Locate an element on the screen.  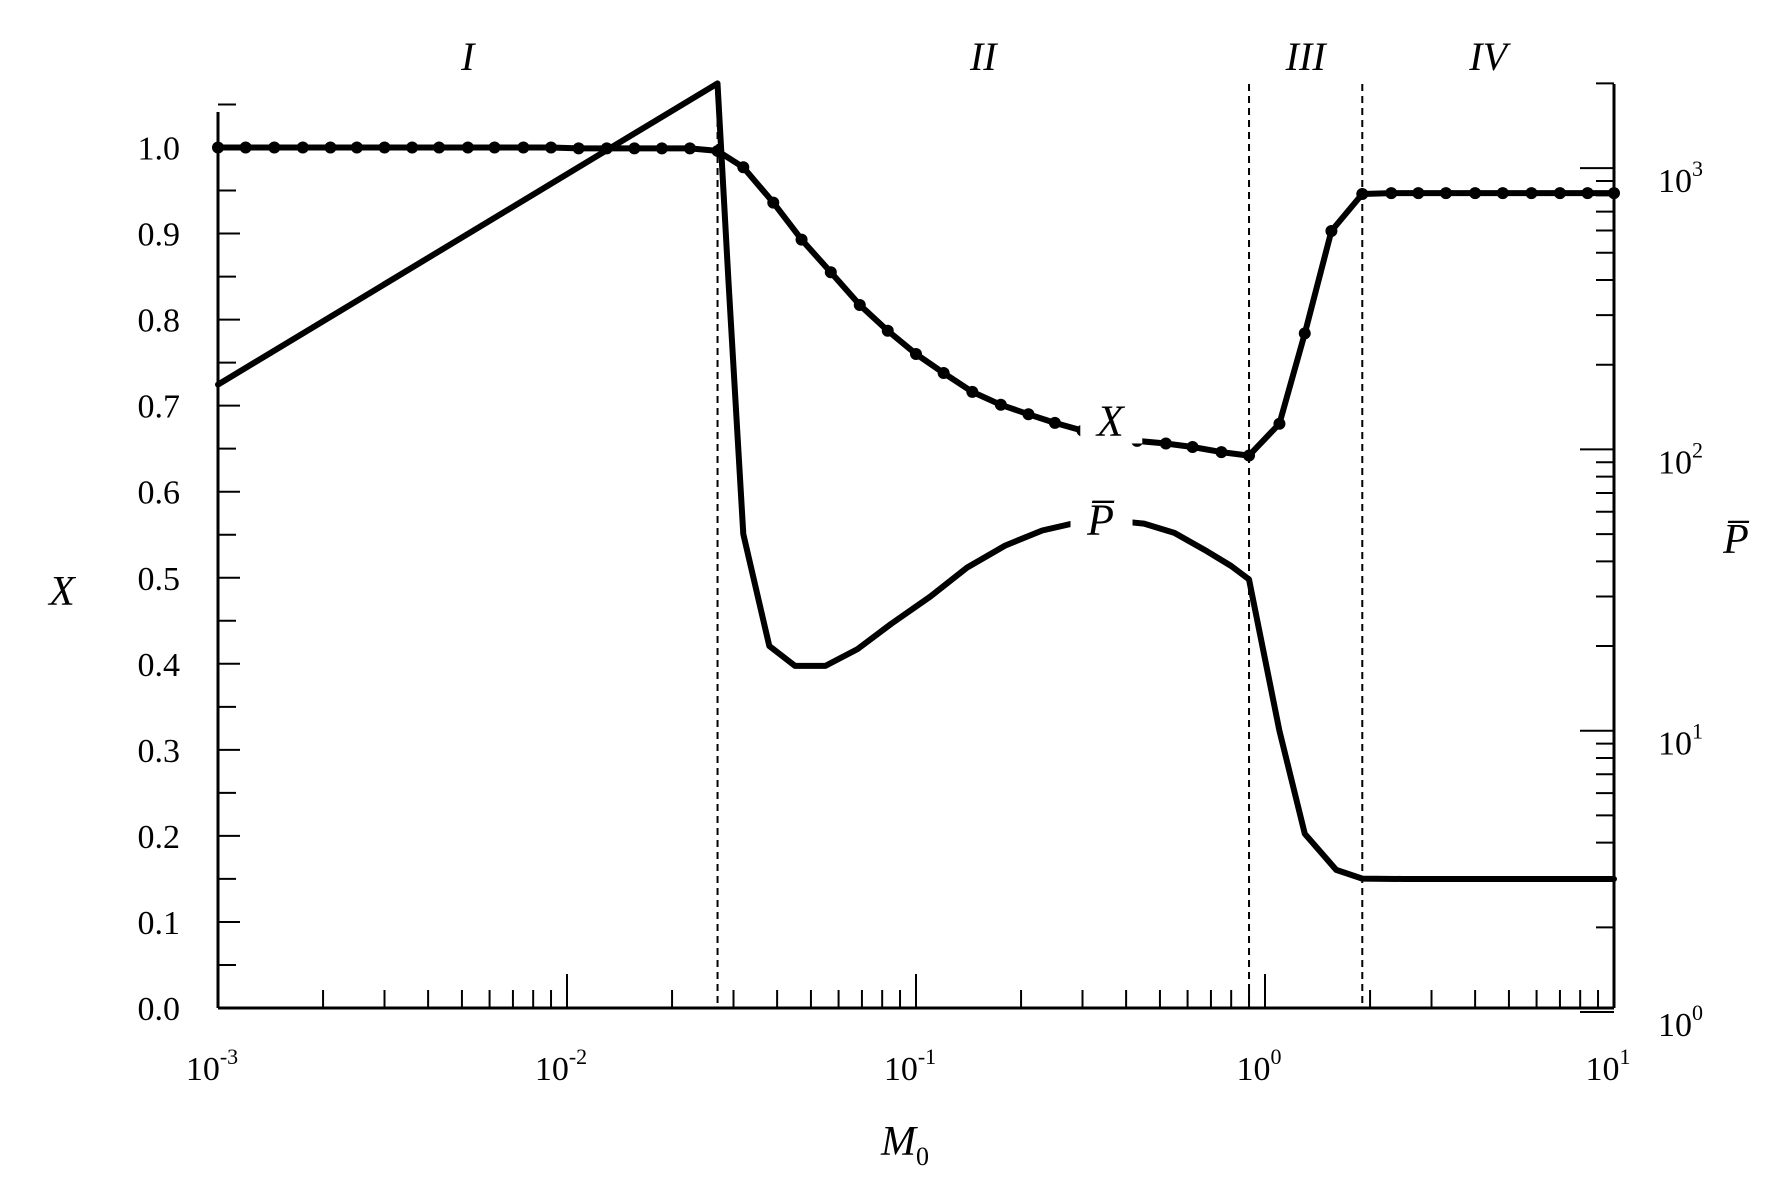
y-left-tick-label: 0.7 is located at coordinates (159, 407).